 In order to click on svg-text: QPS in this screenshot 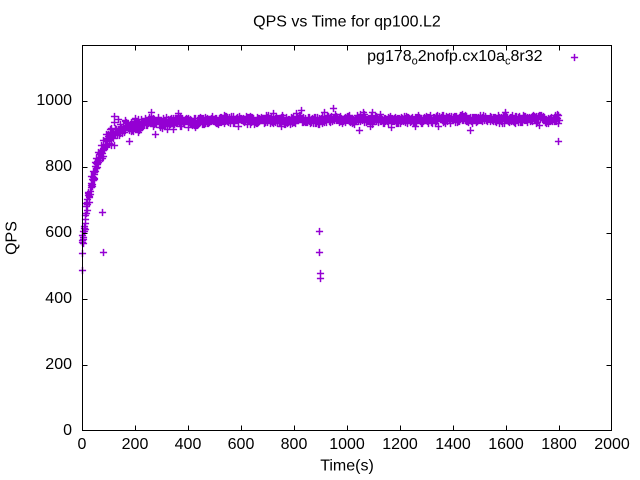, I will do `click(12, 238)`.